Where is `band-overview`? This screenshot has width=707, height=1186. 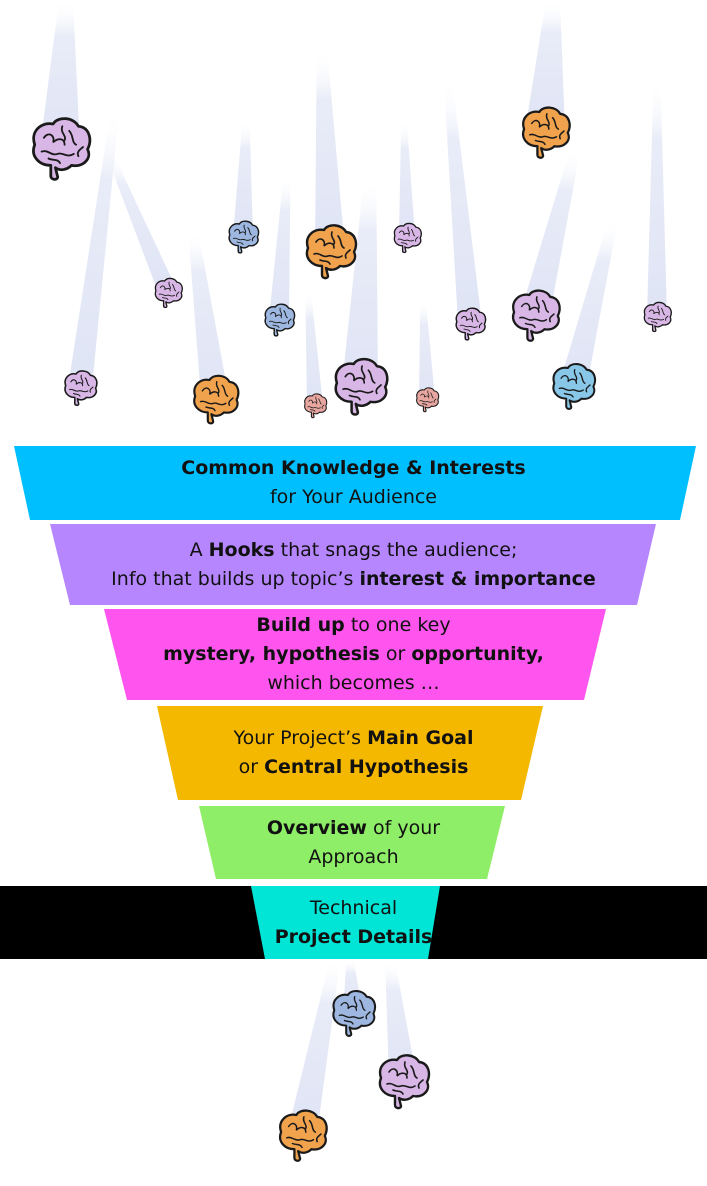 band-overview is located at coordinates (352, 842).